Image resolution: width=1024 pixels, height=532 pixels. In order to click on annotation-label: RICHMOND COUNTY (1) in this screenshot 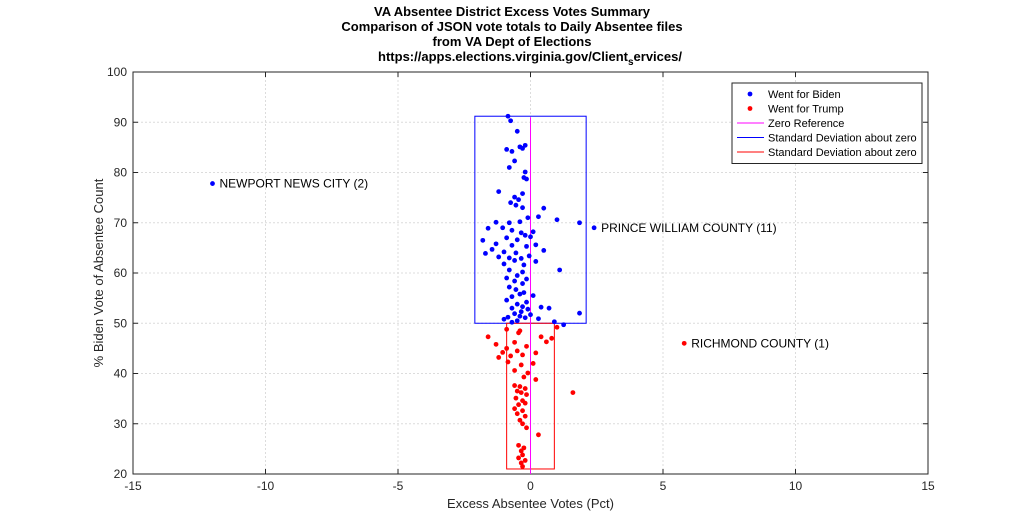, I will do `click(760, 343)`.